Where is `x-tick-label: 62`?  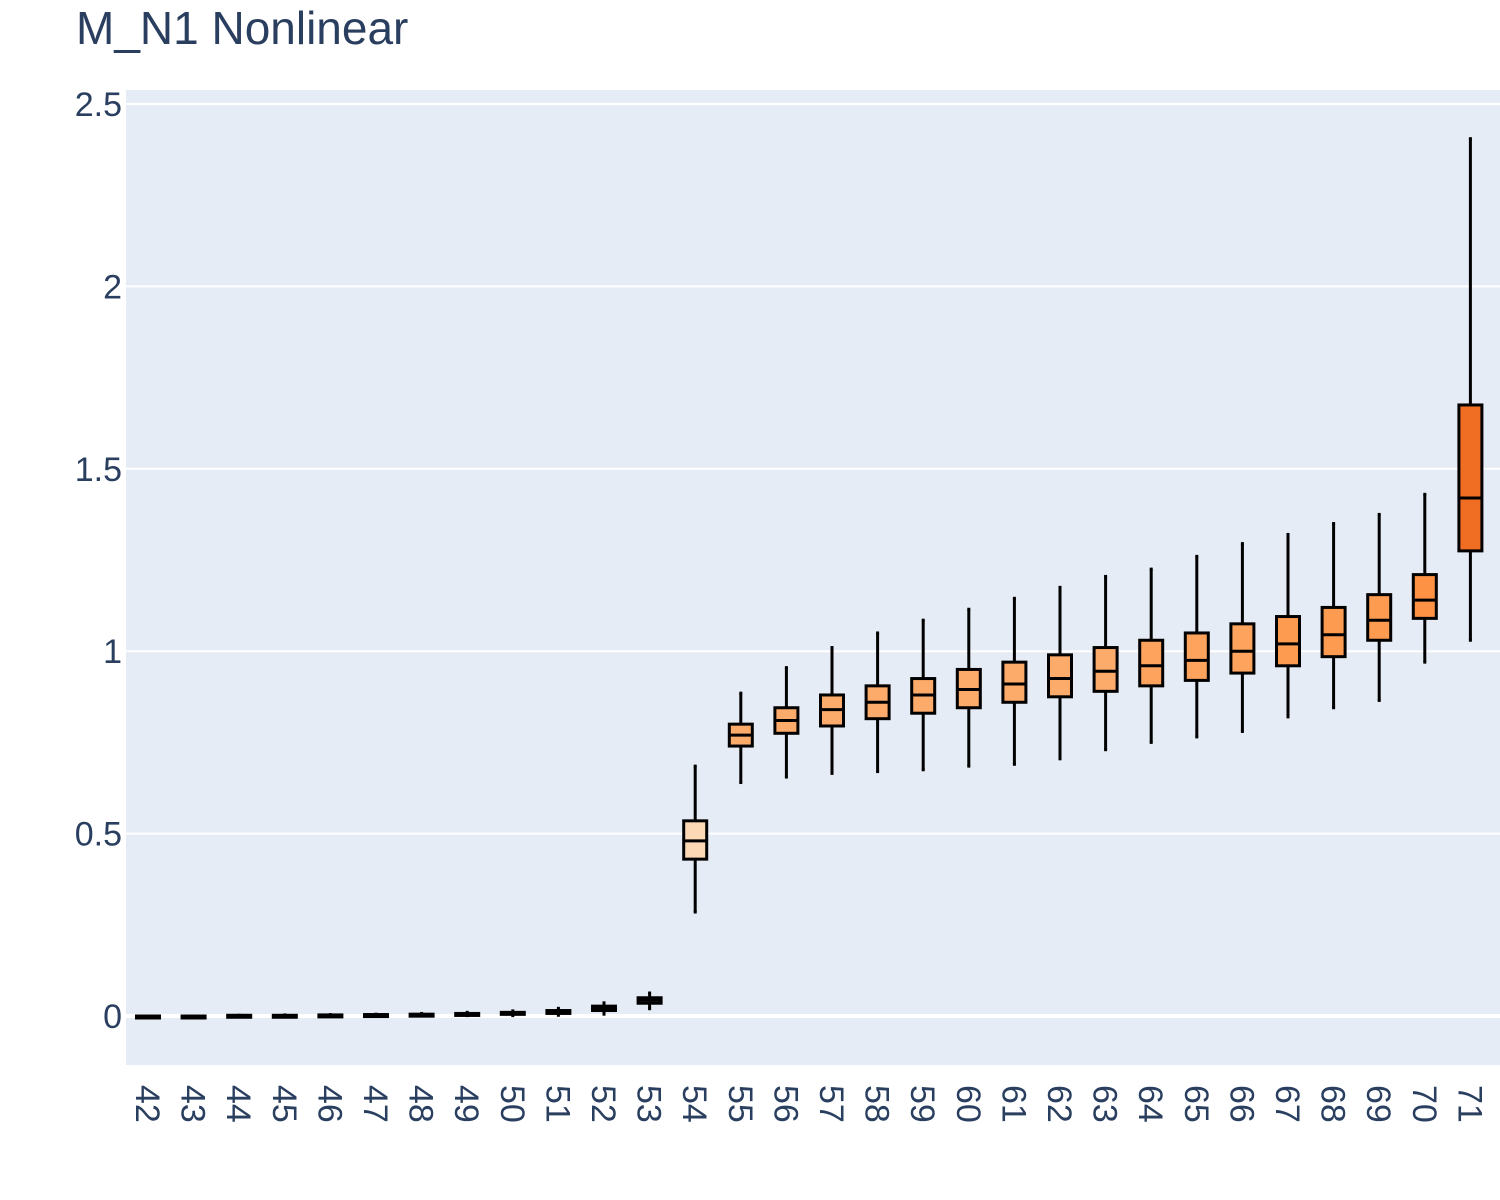 x-tick-label: 62 is located at coordinates (1059, 1104).